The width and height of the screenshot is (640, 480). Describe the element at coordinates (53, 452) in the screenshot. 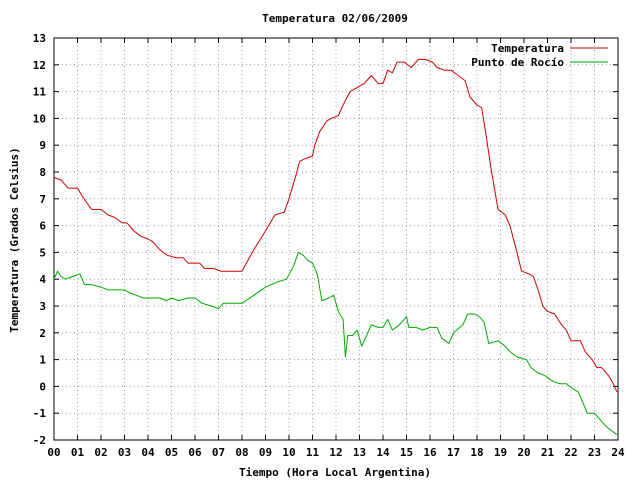

I see `x-tick-label: 00` at that location.